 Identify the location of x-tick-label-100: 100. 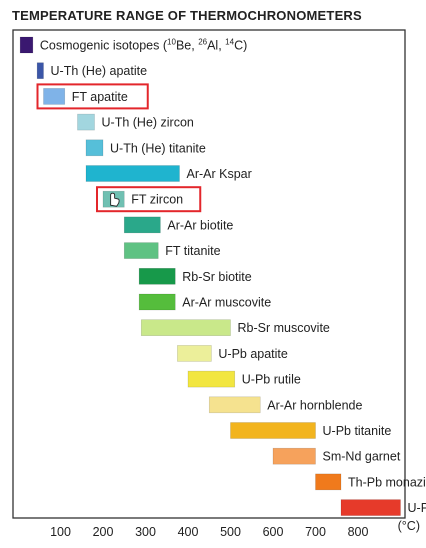
(60, 532).